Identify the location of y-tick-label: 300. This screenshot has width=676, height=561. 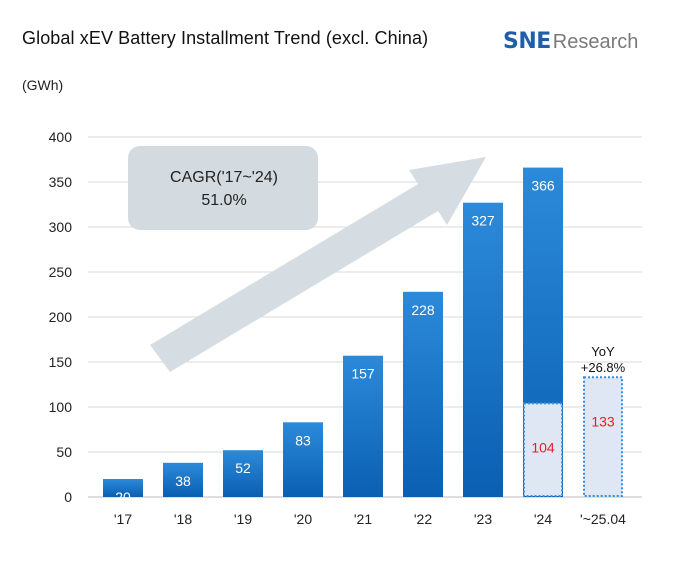
(61, 227).